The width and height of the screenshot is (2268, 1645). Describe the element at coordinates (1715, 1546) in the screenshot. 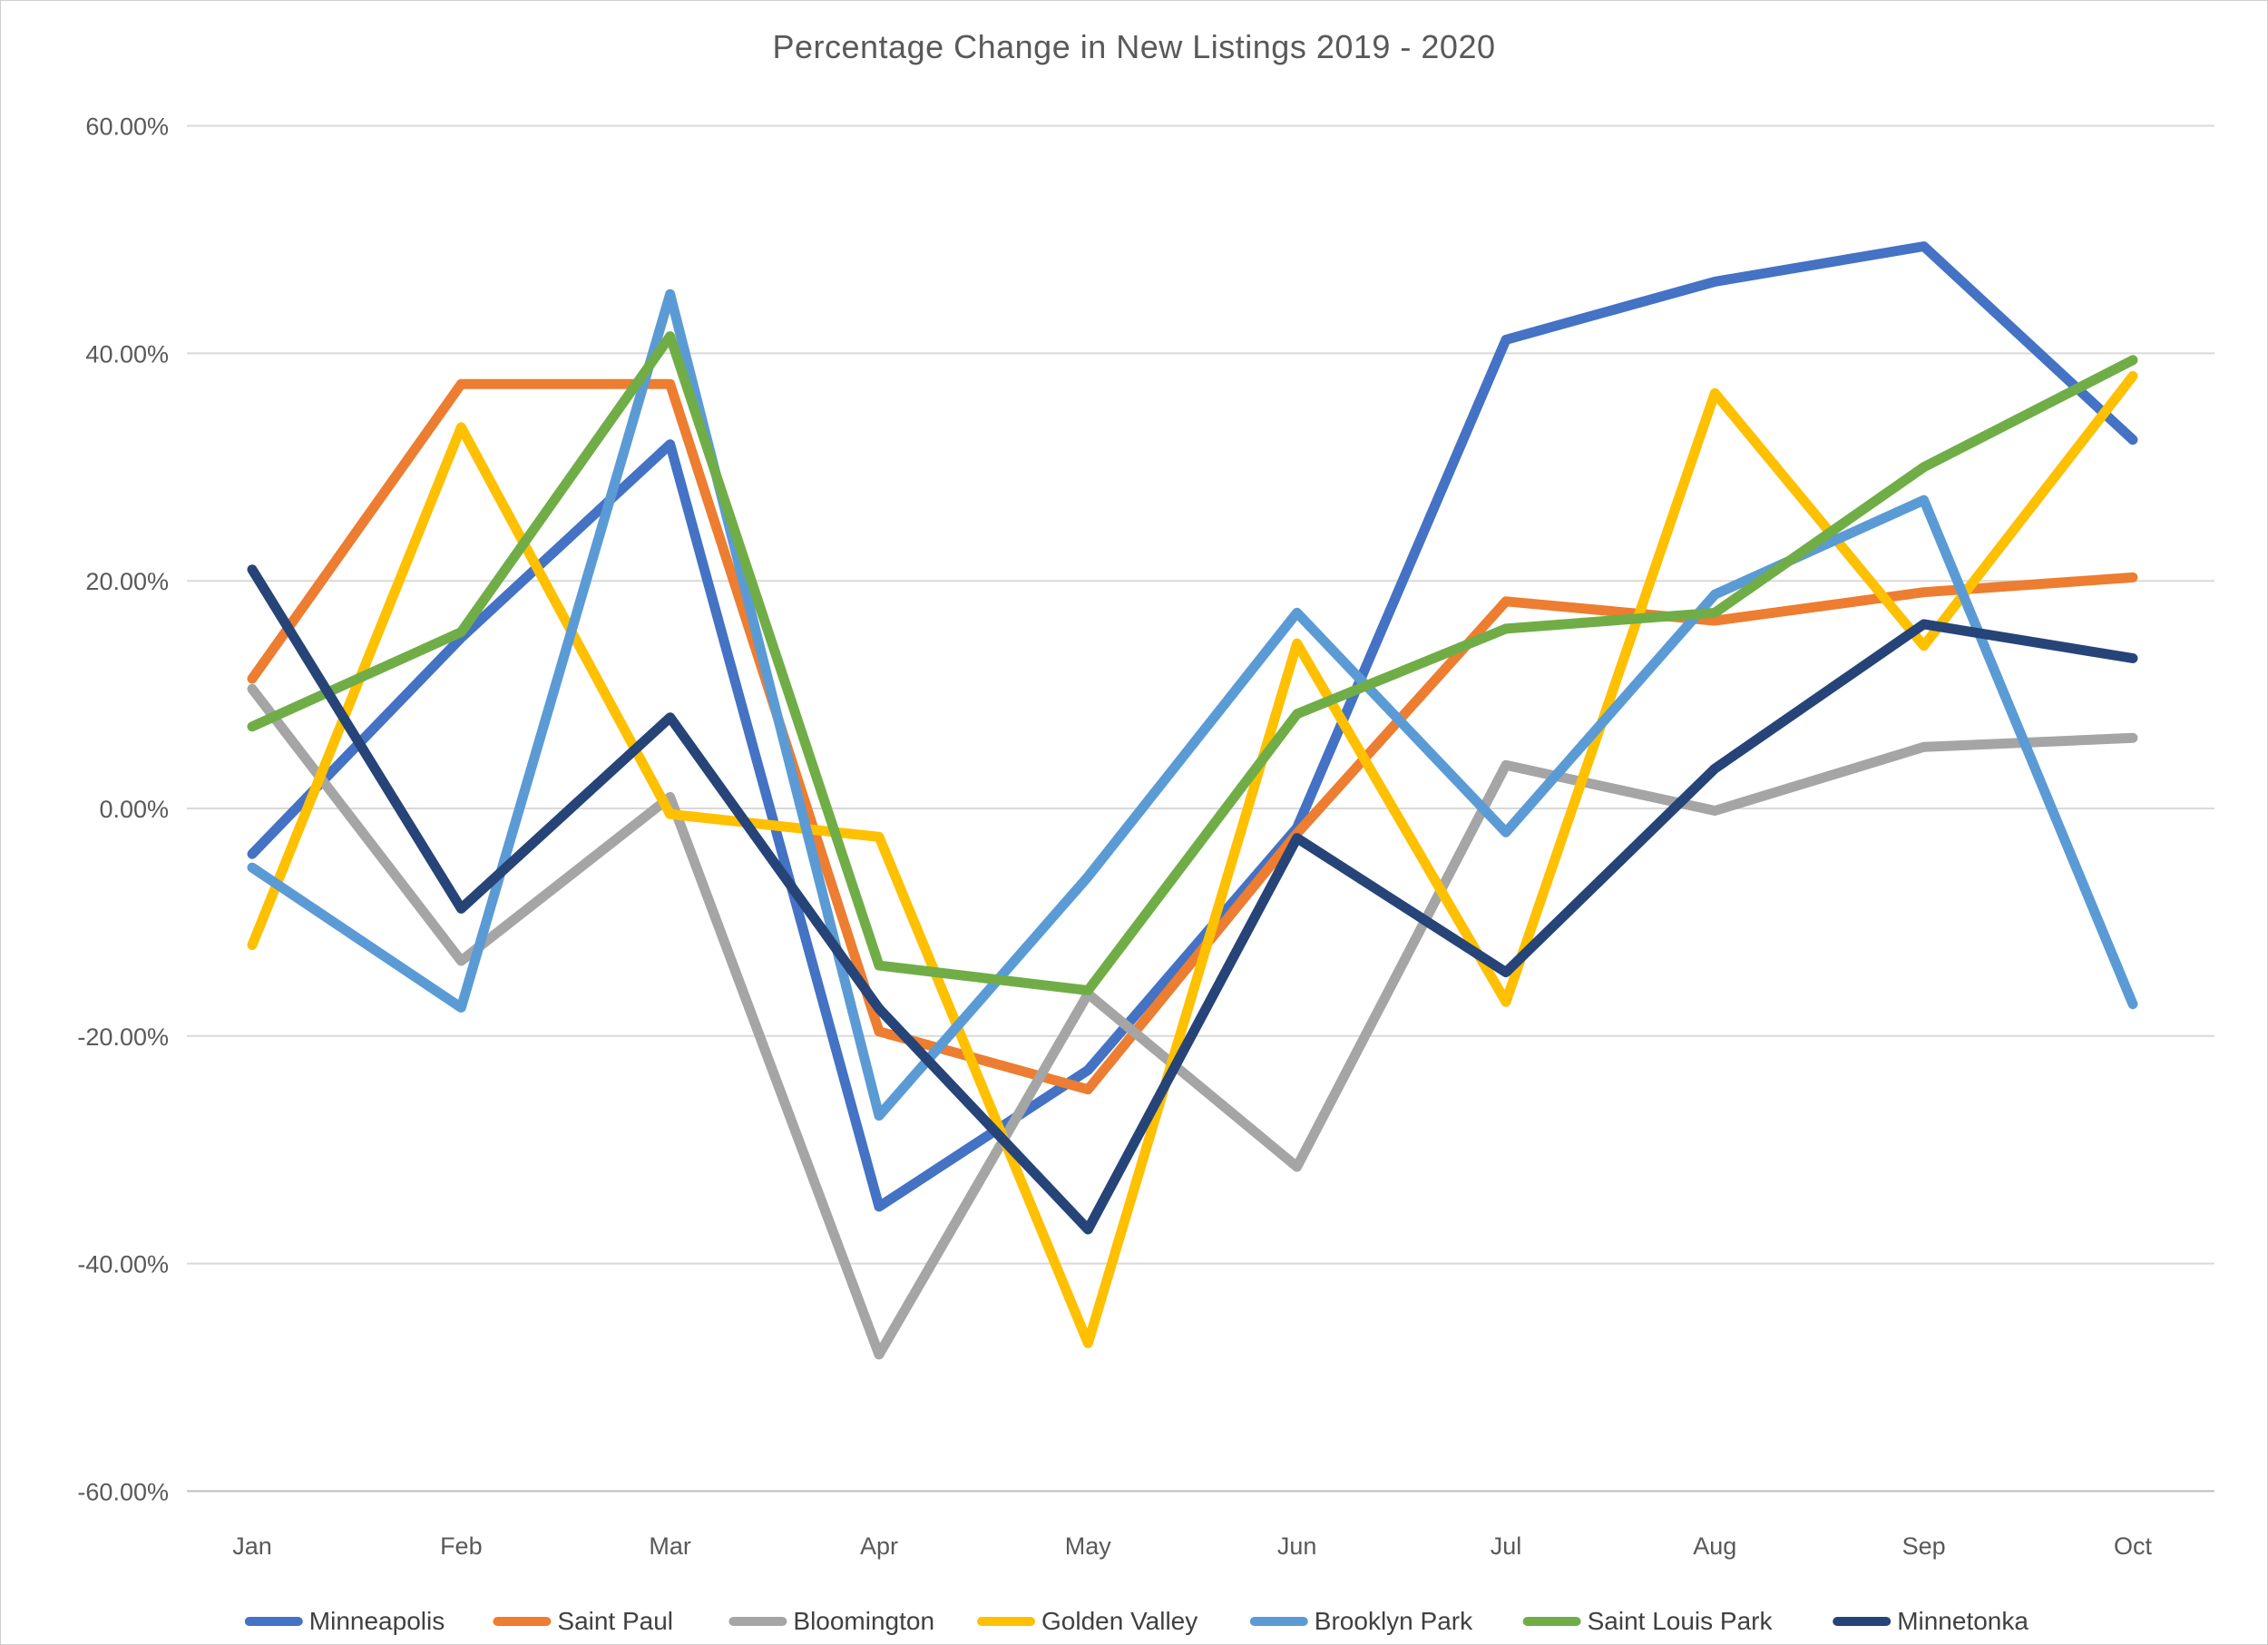

I see `x-axis-tick-label: Aug` at that location.